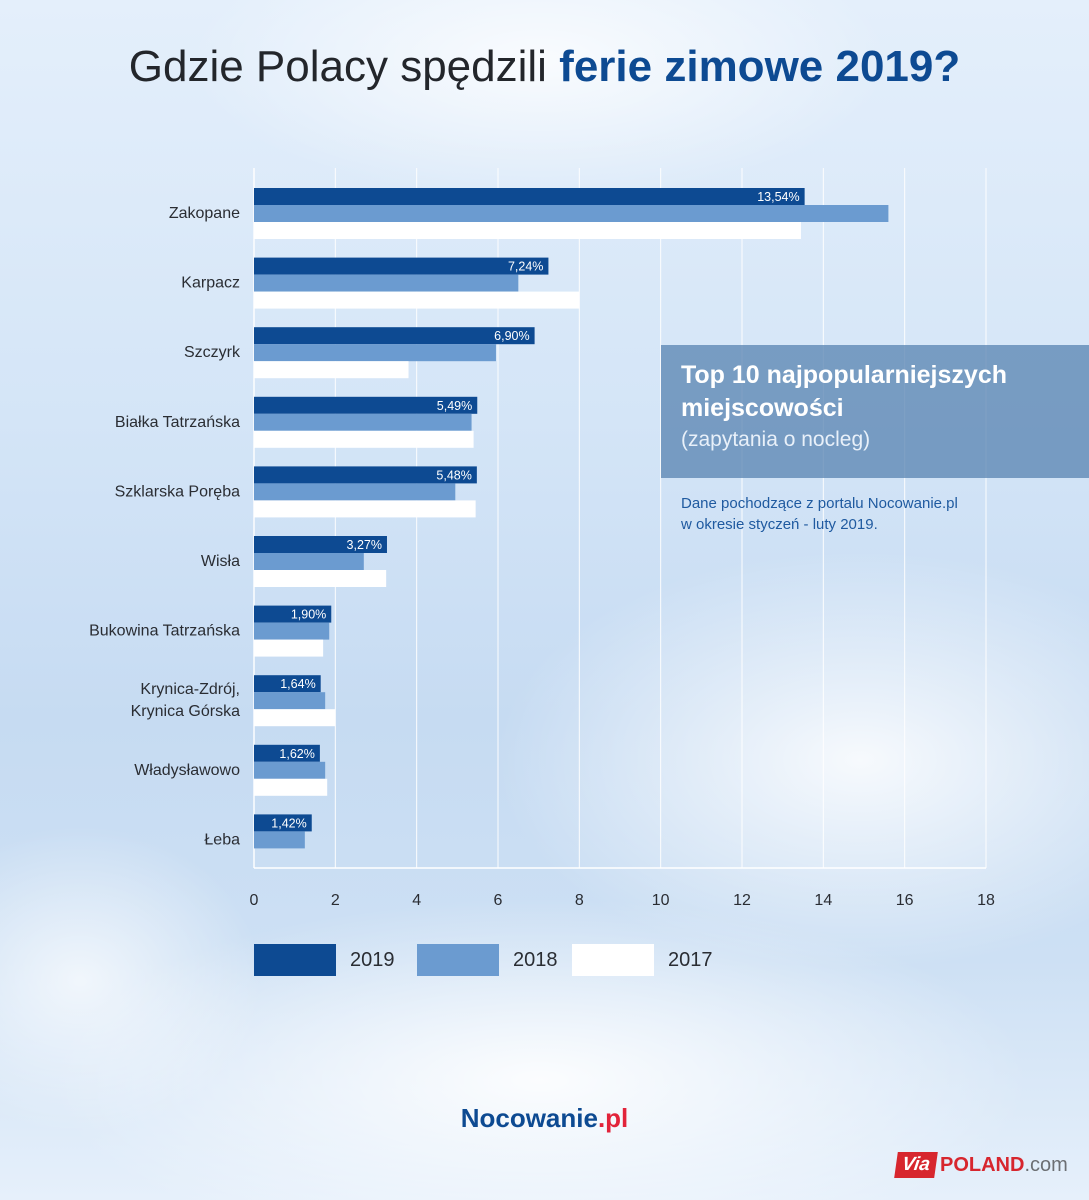 The image size is (1089, 1200). Describe the element at coordinates (579, 900) in the screenshot. I see `x-tick-label: 8` at that location.